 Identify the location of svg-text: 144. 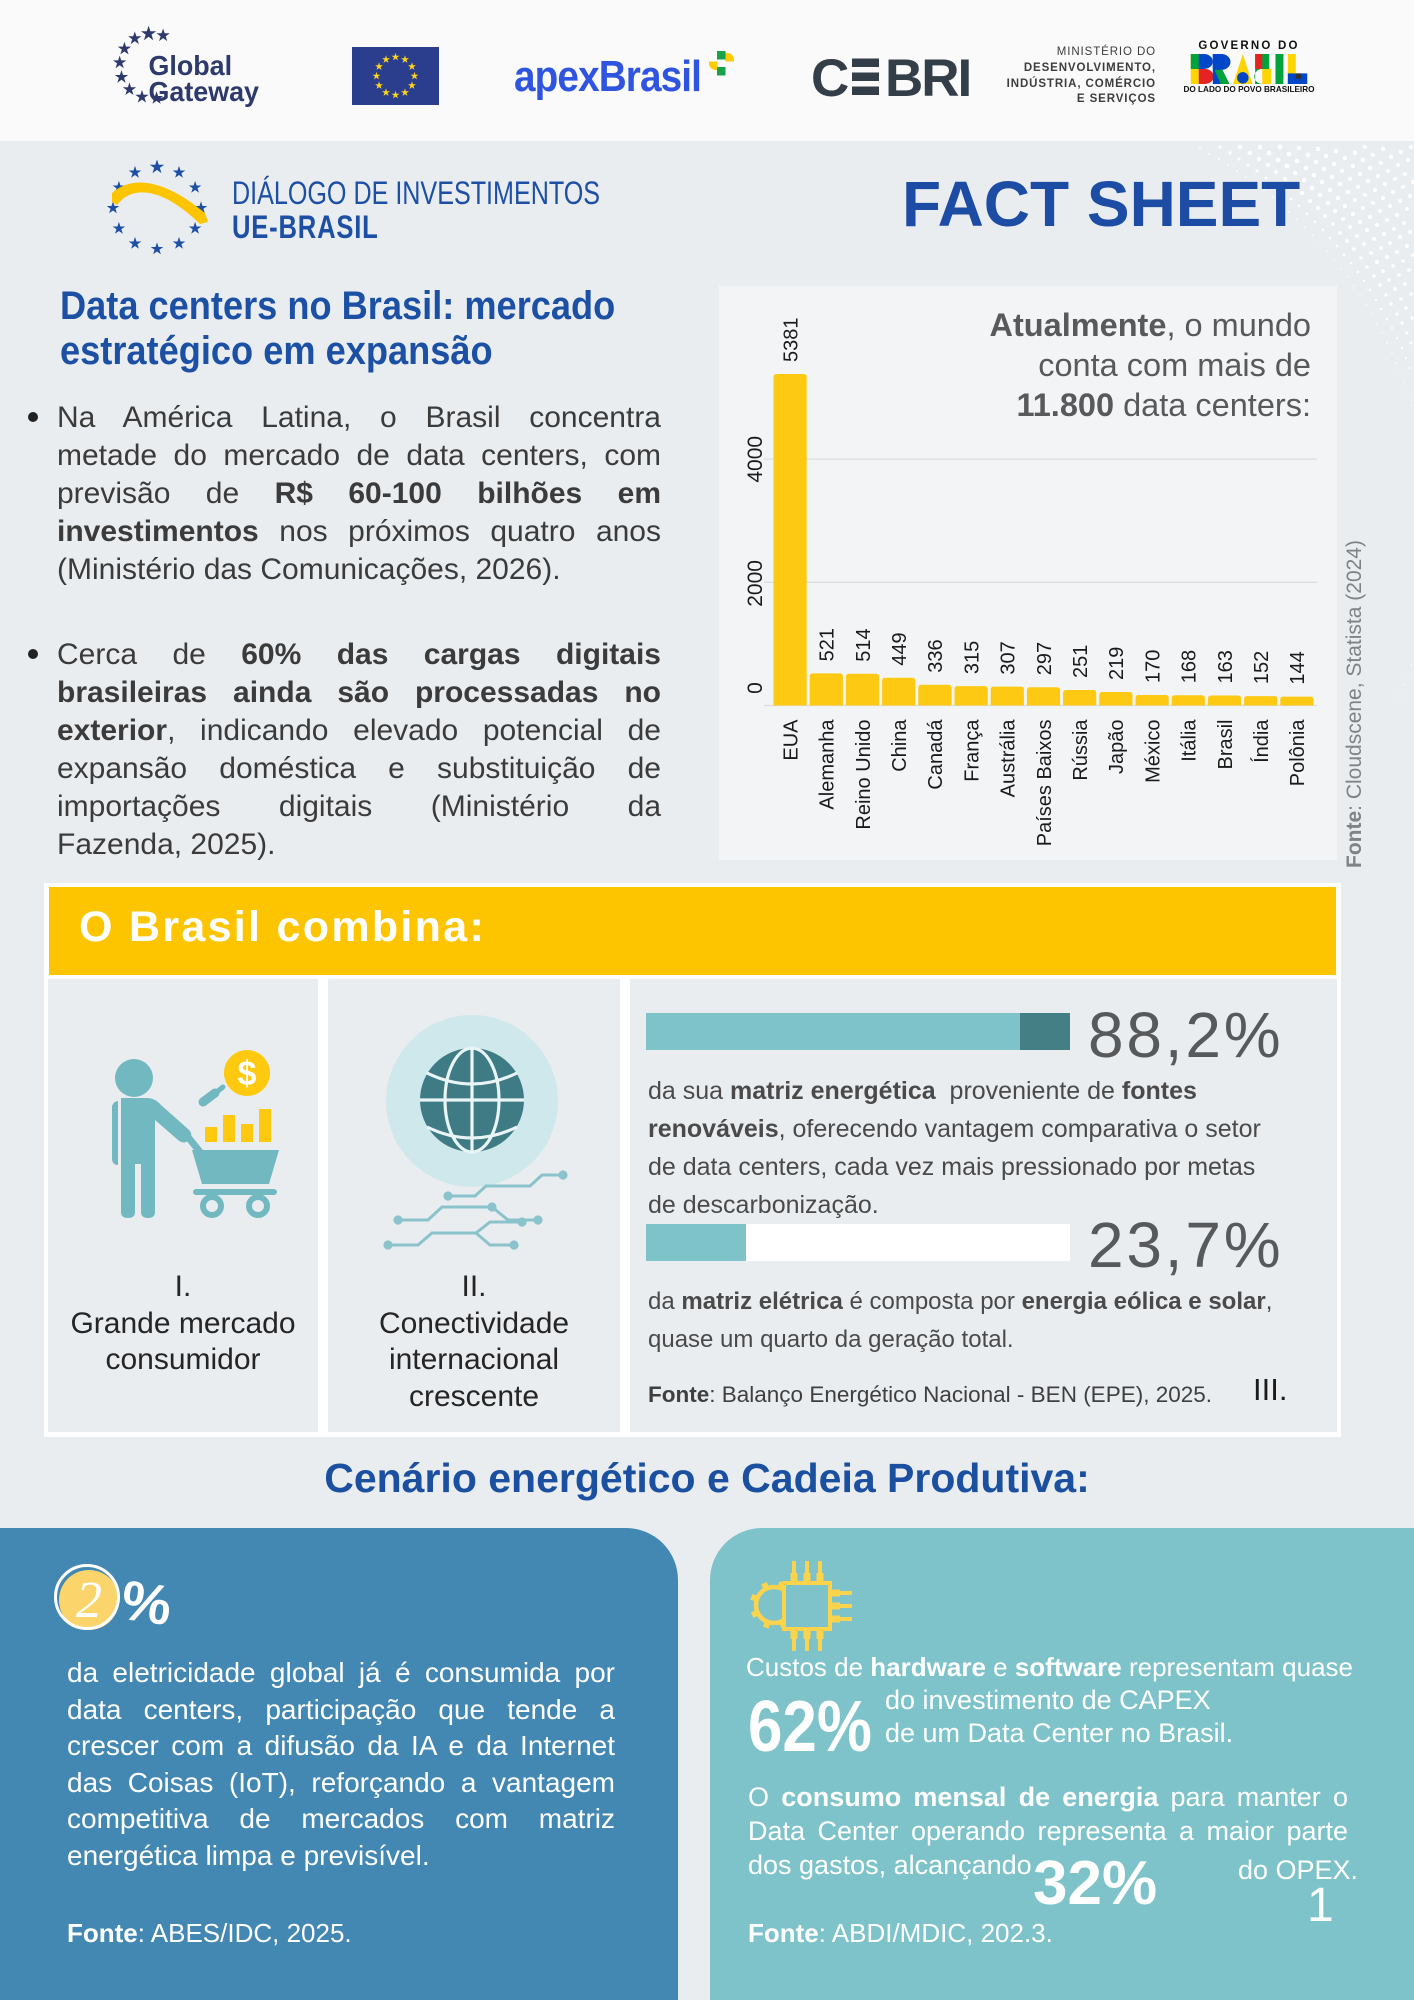
(1298, 667).